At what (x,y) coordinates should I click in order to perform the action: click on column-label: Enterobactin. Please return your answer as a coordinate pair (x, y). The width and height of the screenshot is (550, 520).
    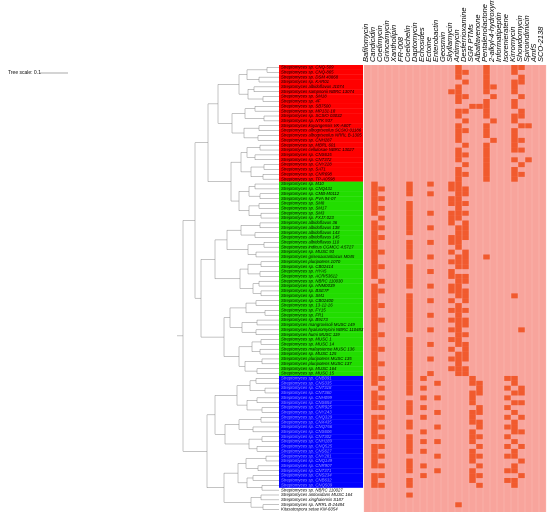
    Looking at the image, I should click on (435, 41).